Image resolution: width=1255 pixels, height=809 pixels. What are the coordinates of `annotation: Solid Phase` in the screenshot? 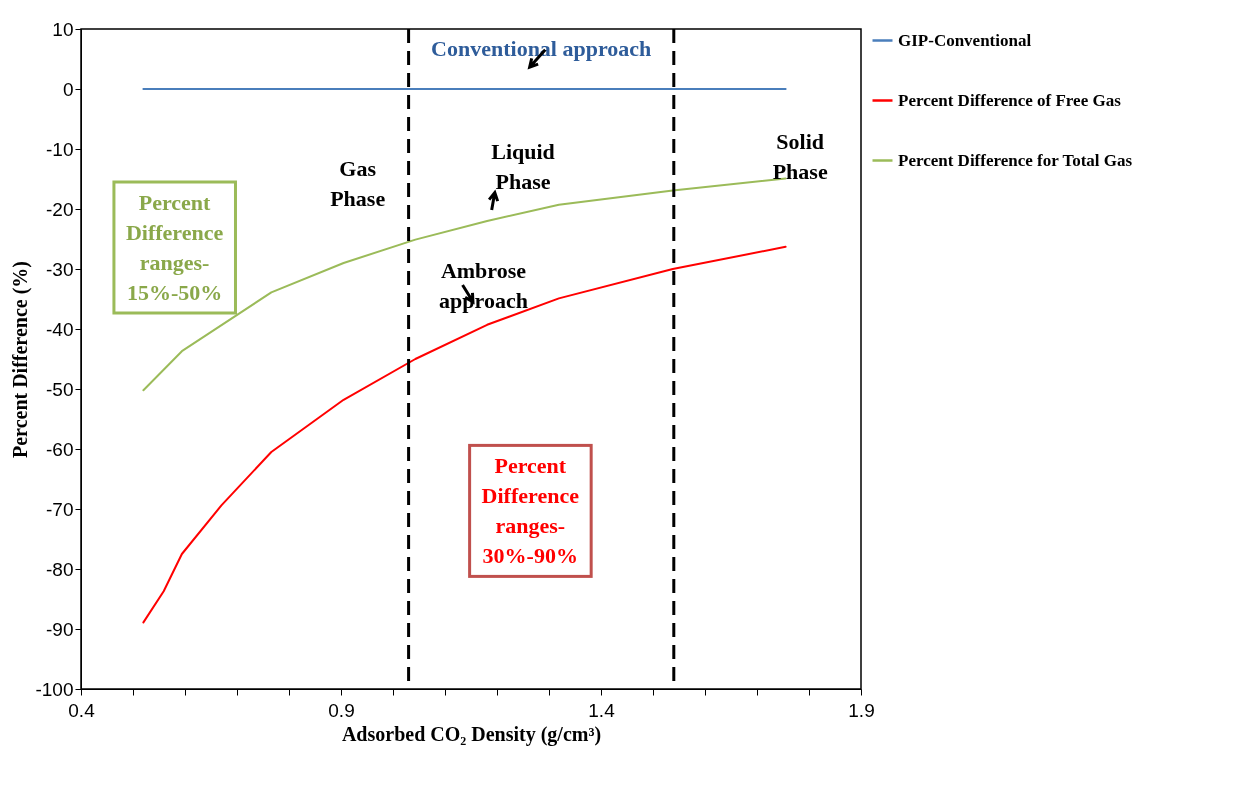 It's located at (800, 157).